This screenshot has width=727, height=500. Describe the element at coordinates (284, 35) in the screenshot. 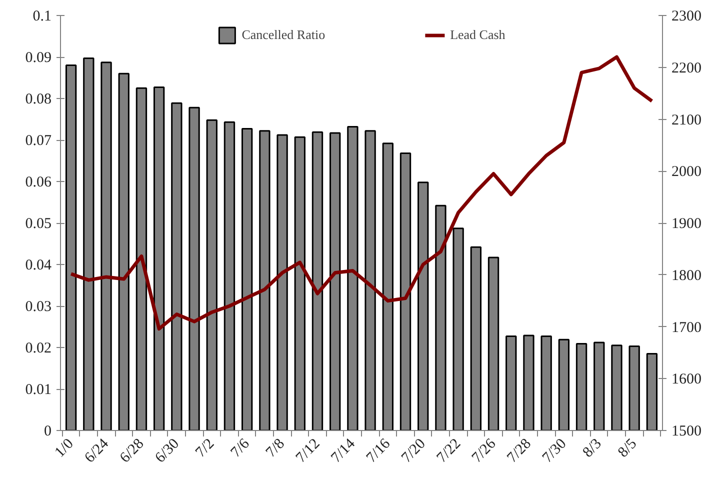

I see `legend-label: Cancelled Ratio` at that location.